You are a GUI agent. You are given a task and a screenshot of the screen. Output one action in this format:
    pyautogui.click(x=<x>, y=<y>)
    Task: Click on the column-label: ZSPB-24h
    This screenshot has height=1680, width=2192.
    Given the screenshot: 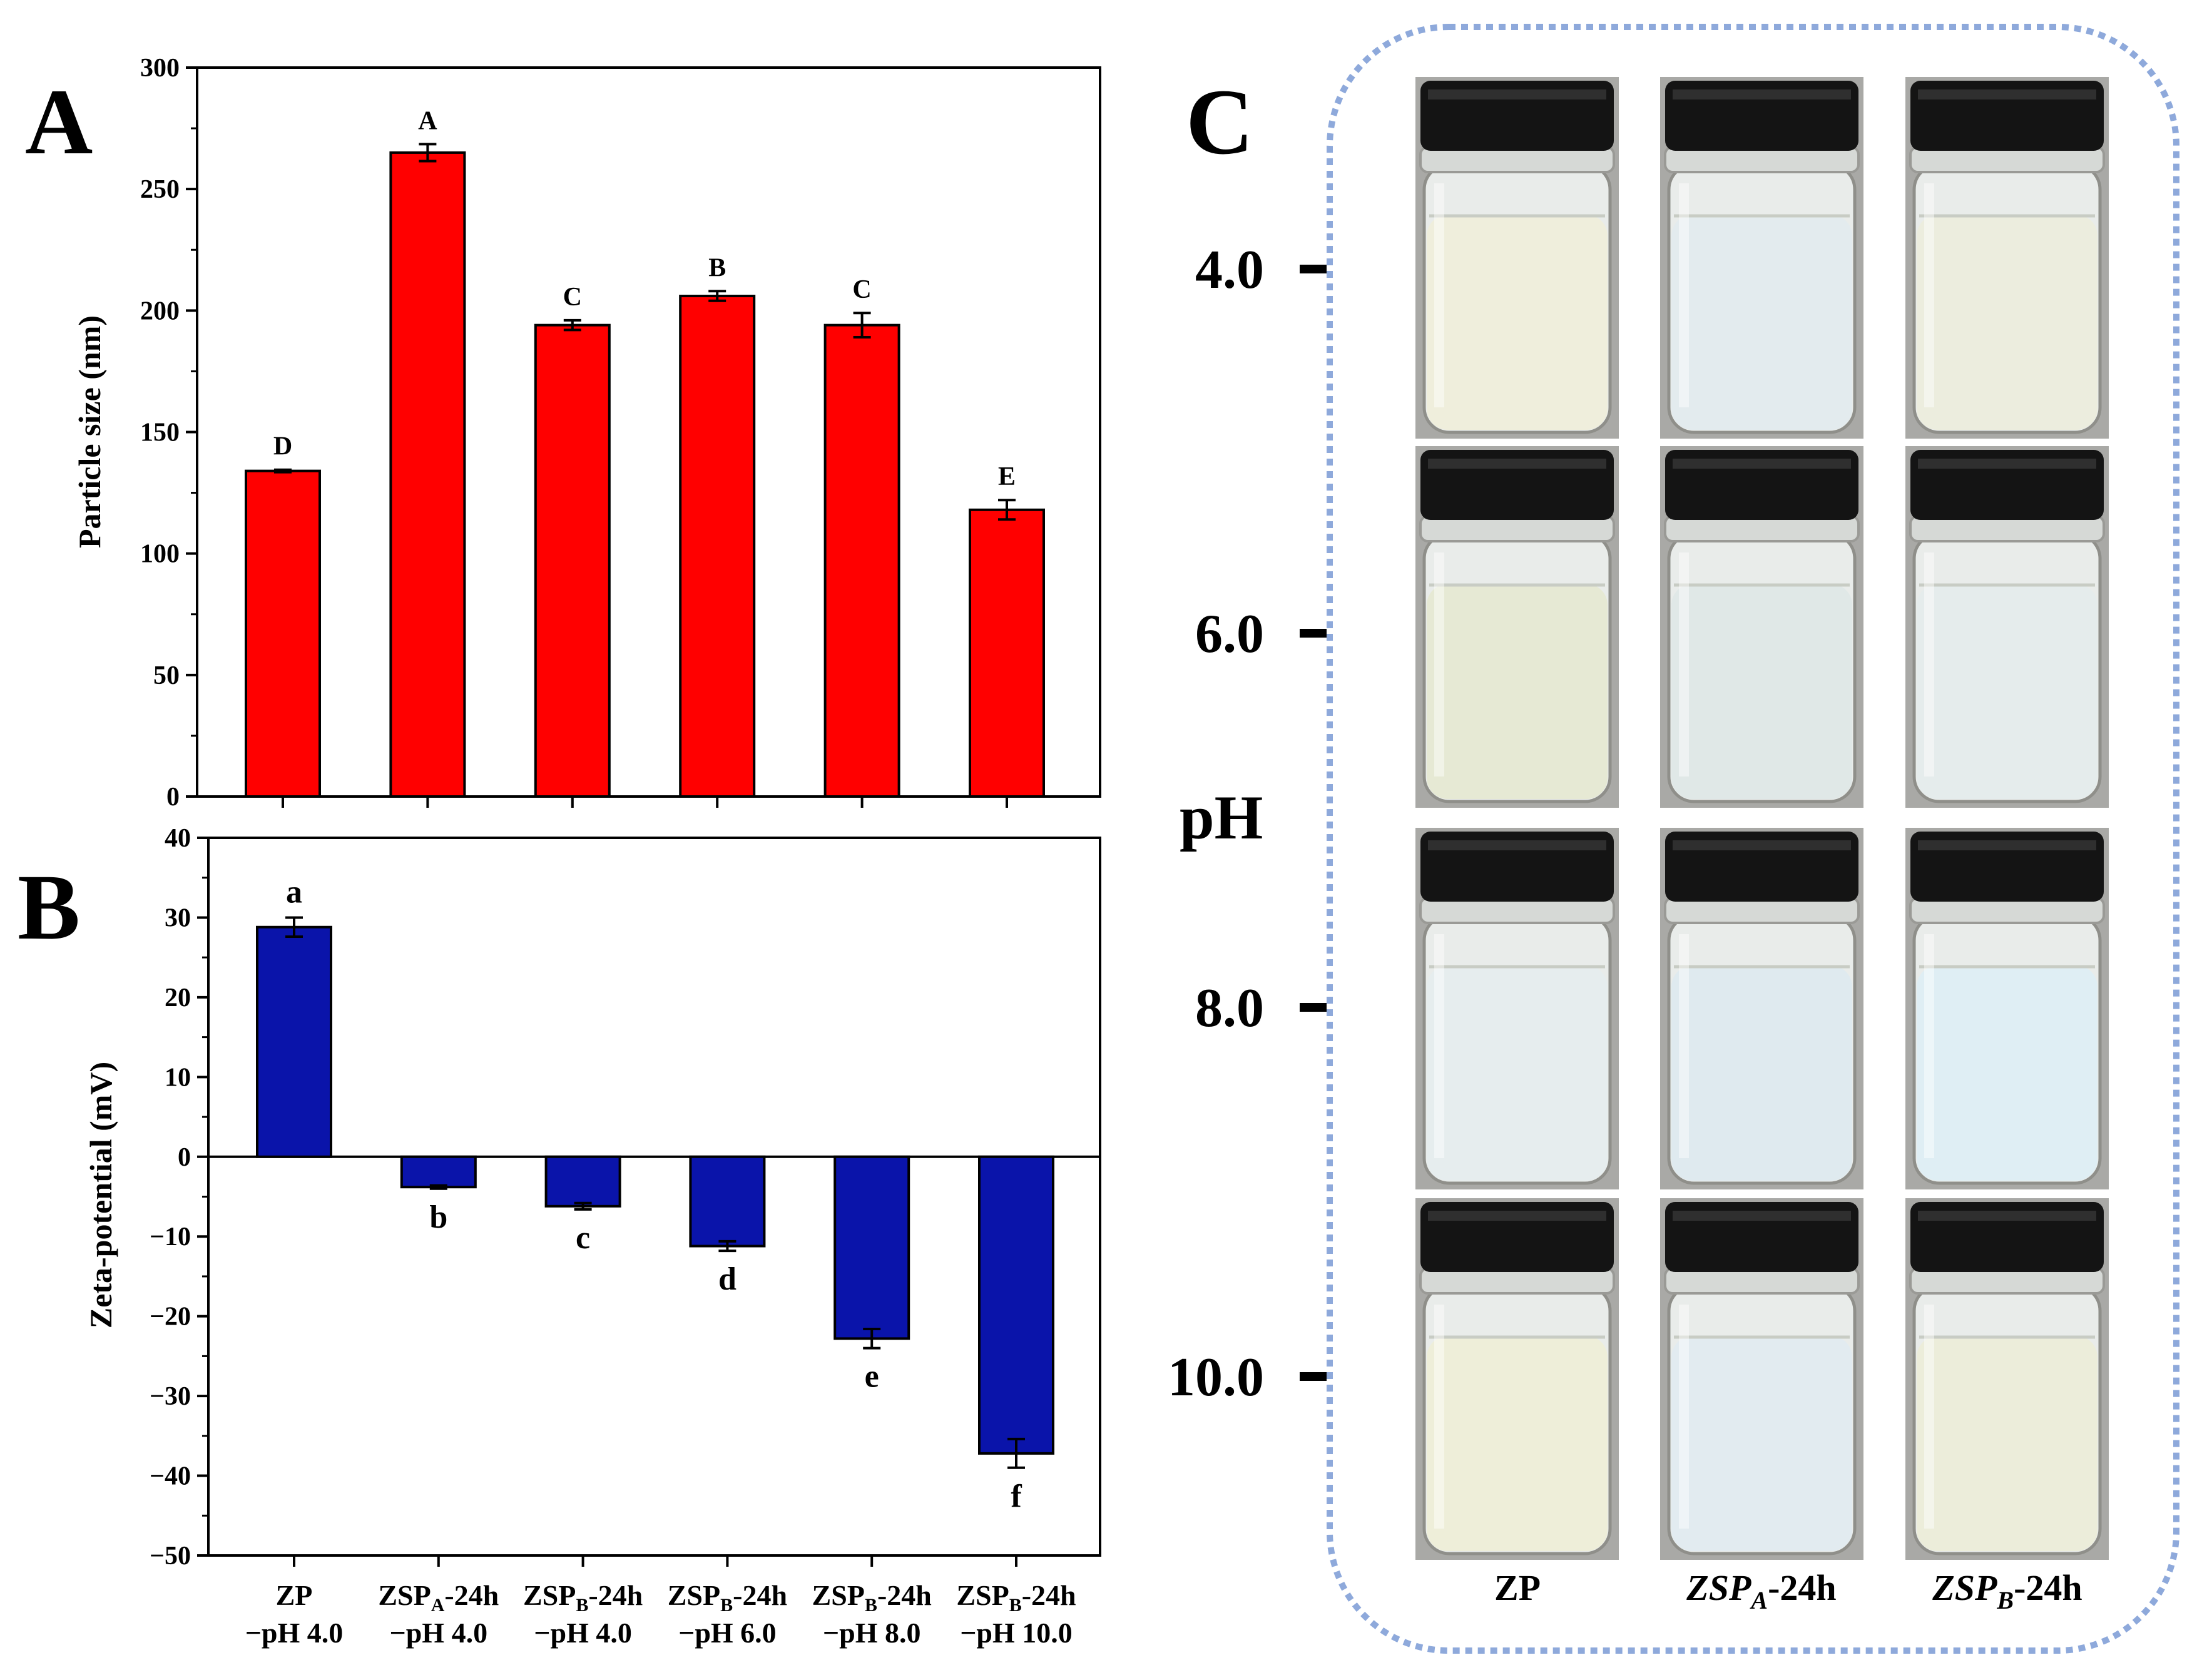 What is the action you would take?
    pyautogui.click(x=2007, y=1590)
    